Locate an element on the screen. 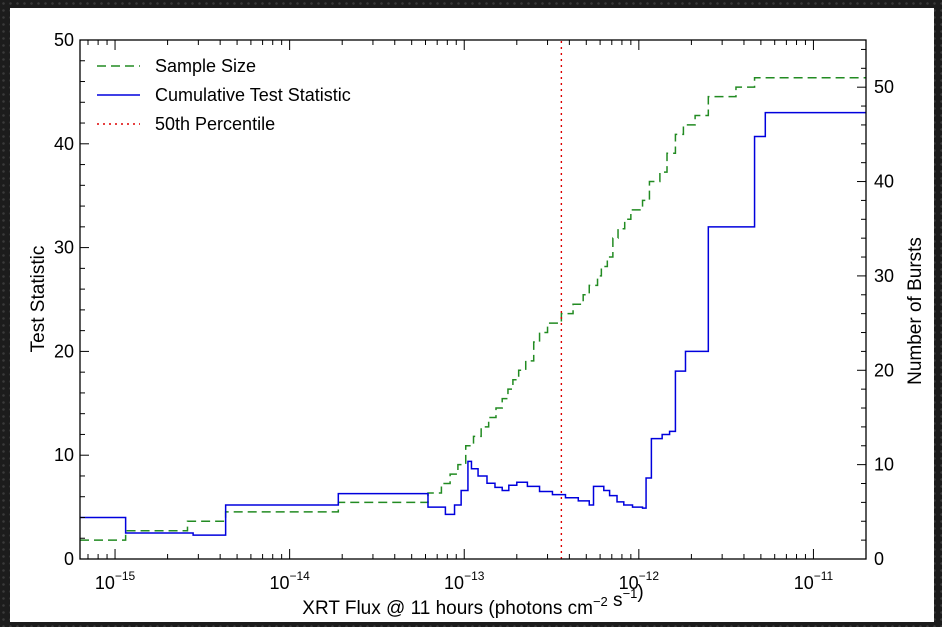  legend-label-0: Sample Size is located at coordinates (205, 66).